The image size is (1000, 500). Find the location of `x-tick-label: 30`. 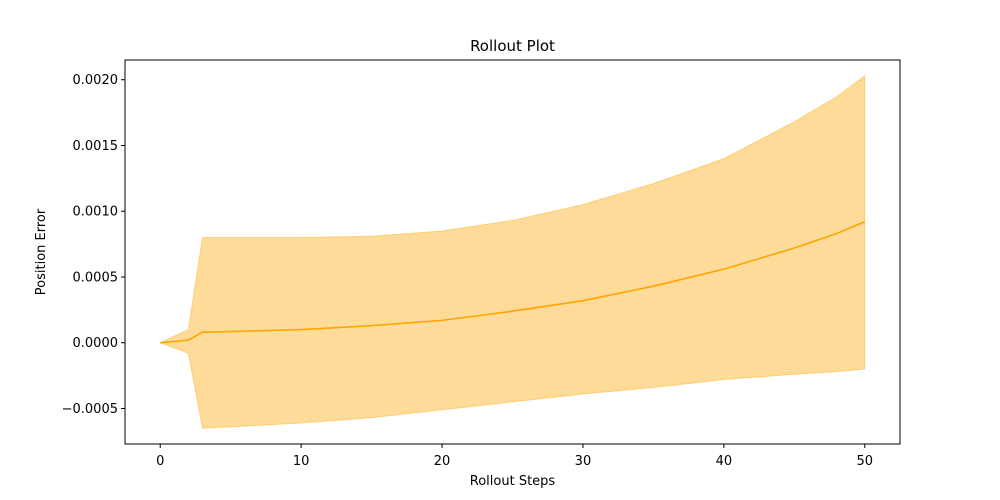

x-tick-label: 30 is located at coordinates (583, 461).